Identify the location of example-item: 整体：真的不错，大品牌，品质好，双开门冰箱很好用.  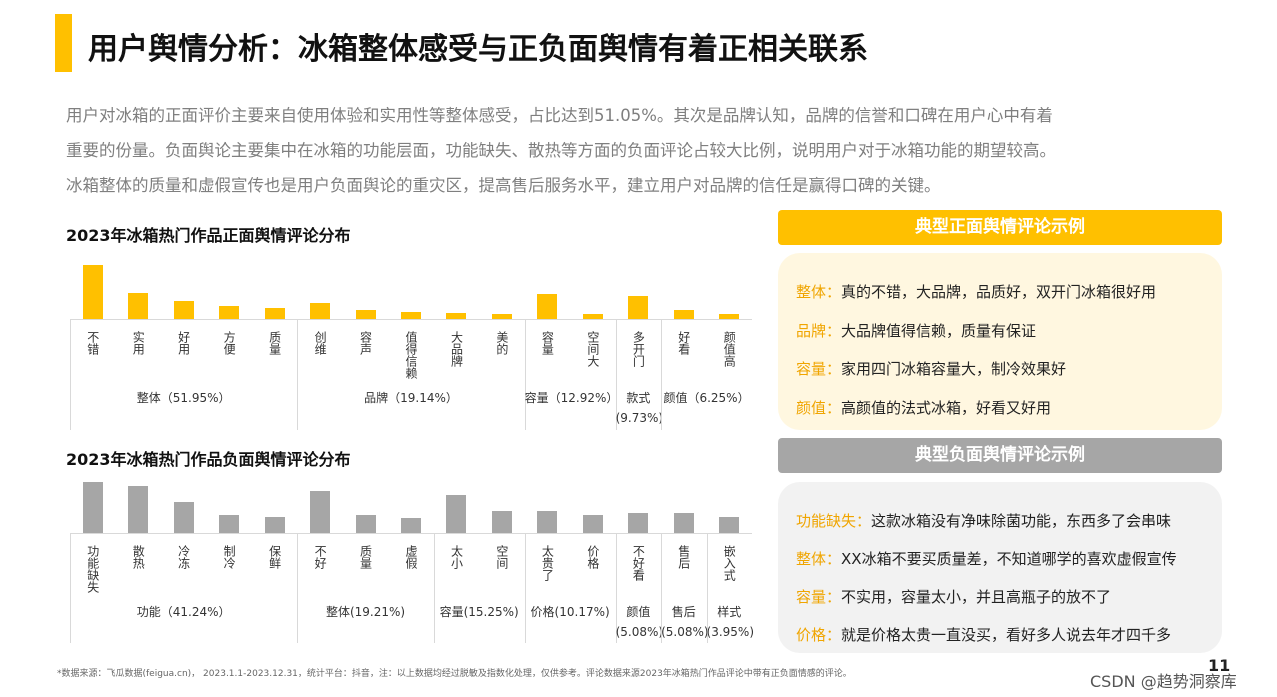
(976, 291).